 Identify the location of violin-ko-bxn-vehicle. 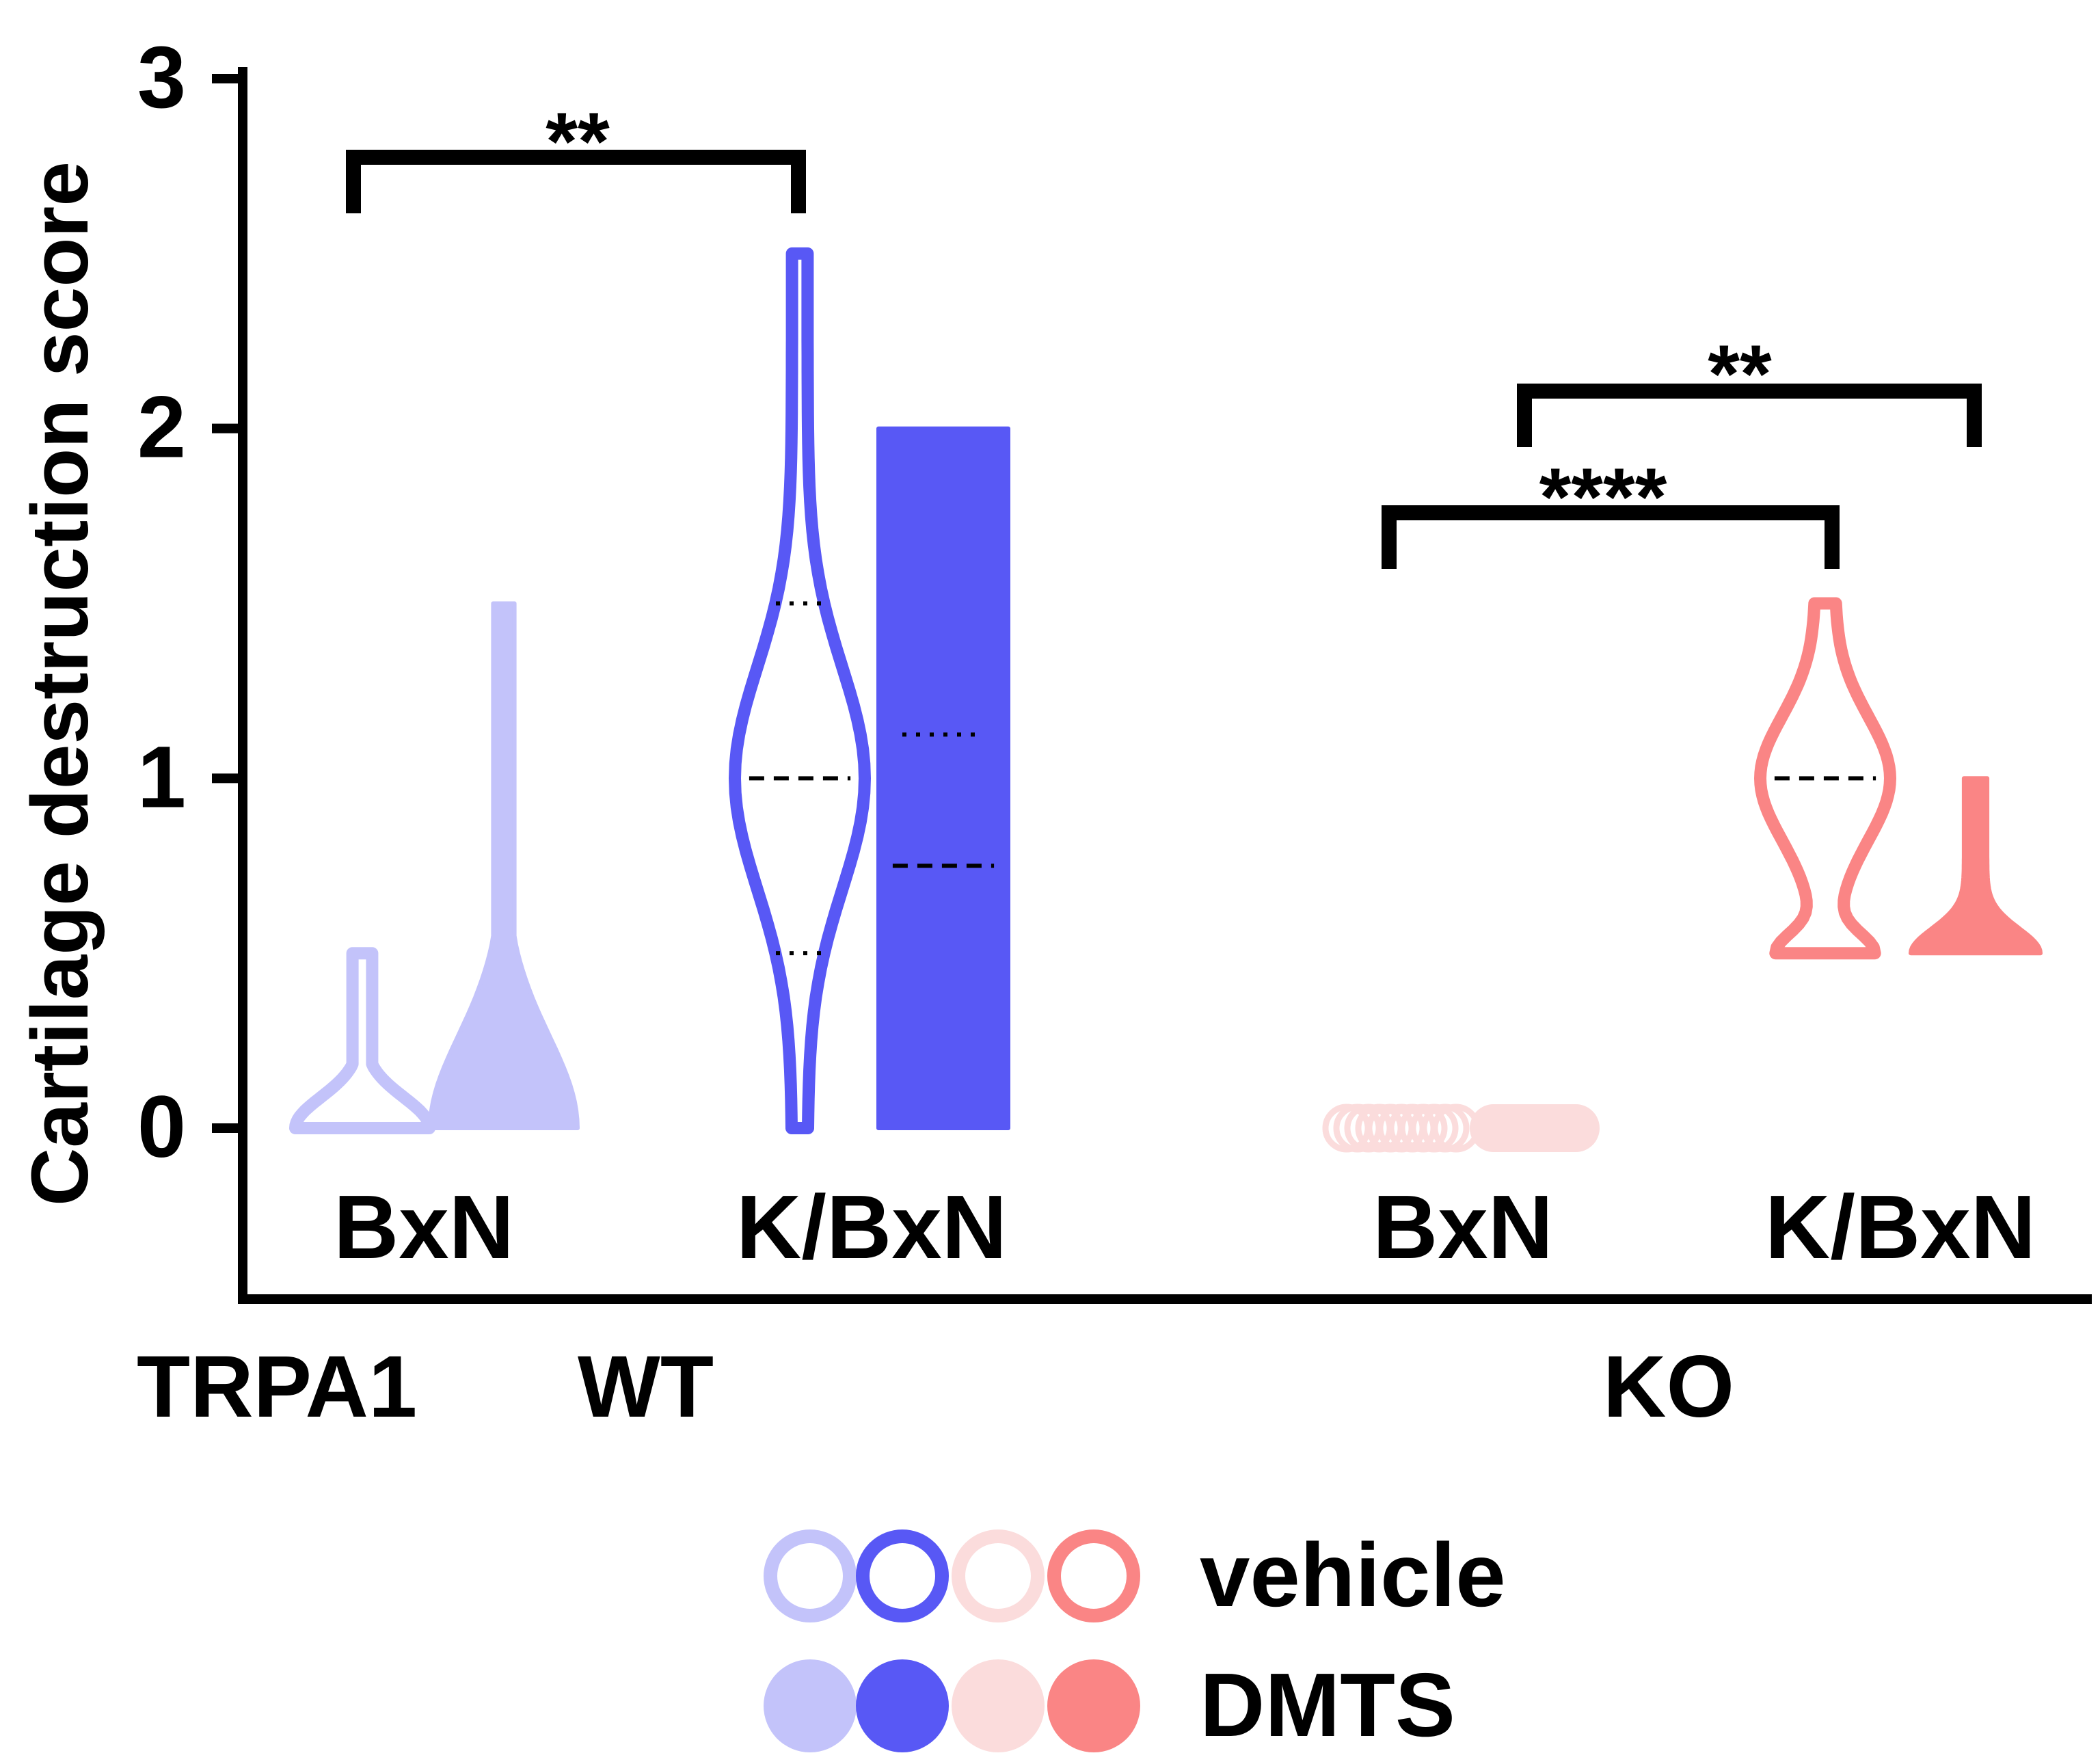
(1401, 1128).